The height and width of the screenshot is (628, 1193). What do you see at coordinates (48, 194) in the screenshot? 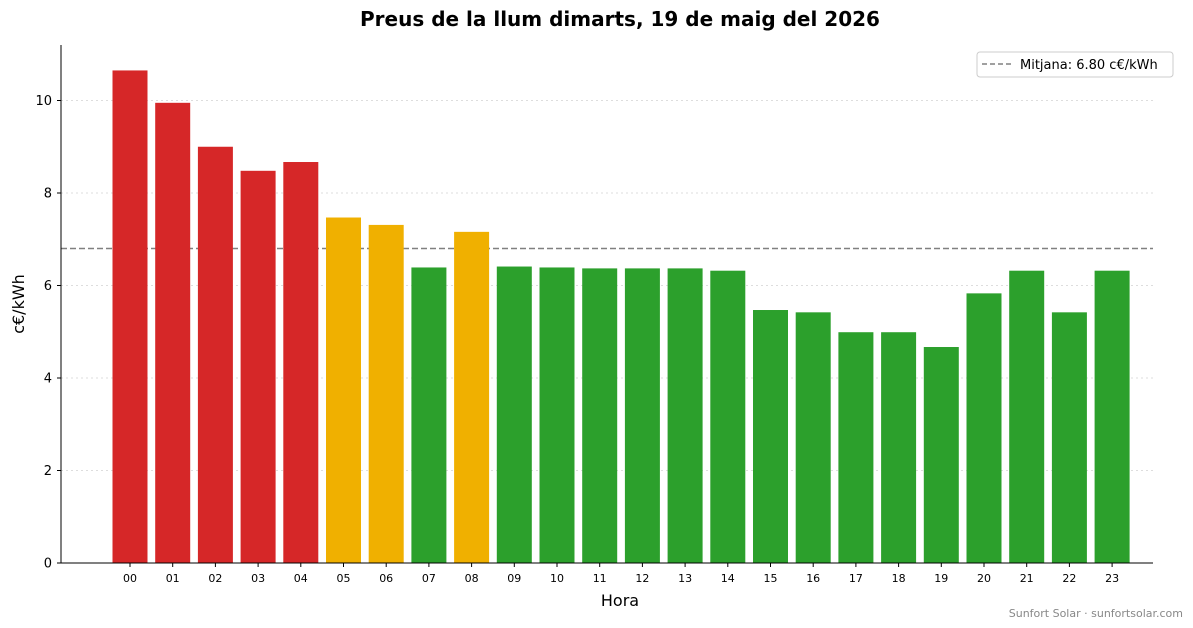
I see `y-tick-label: 8` at bounding box center [48, 194].